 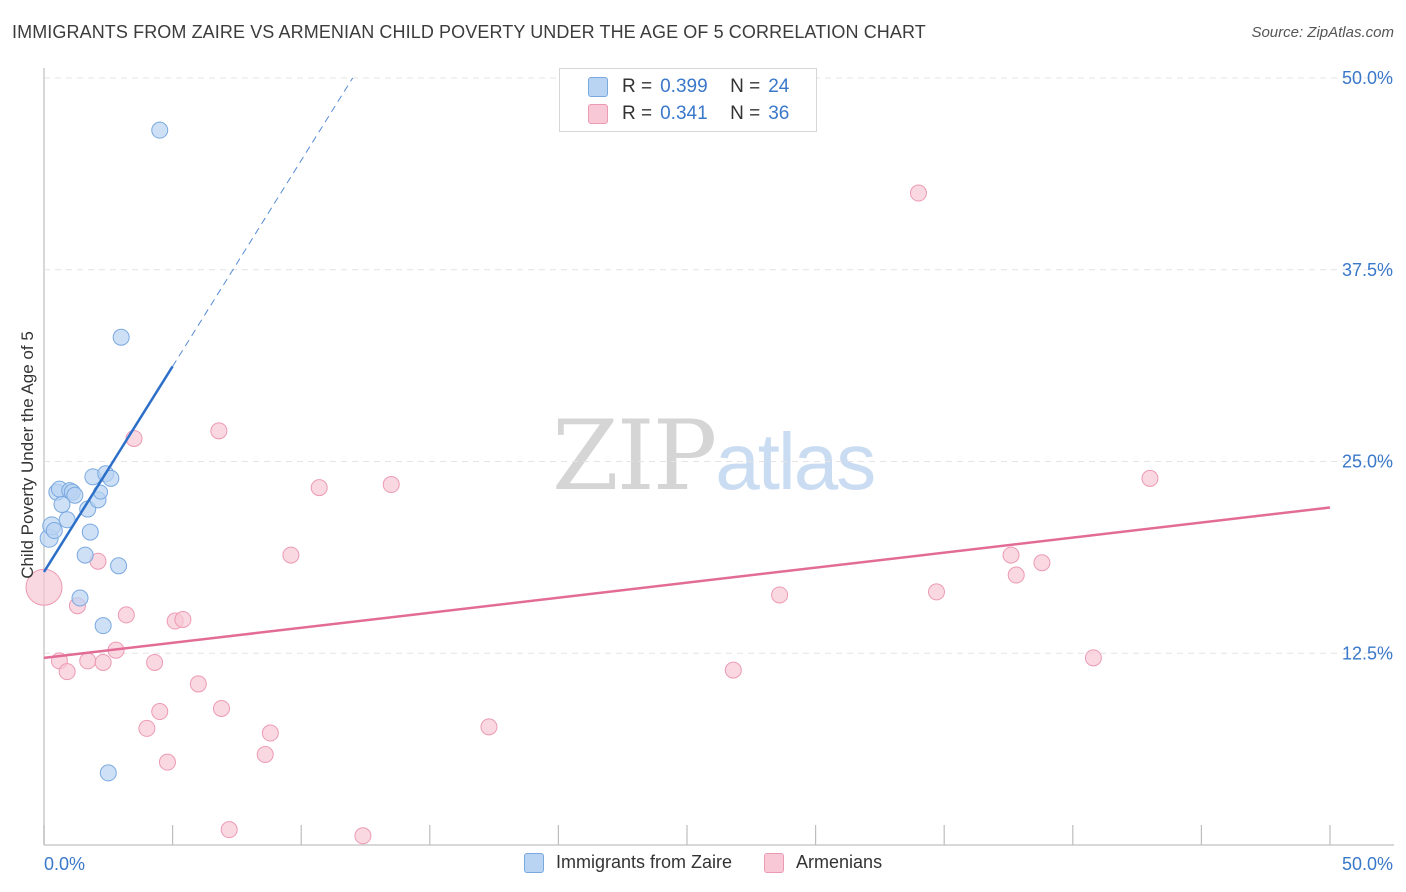 What do you see at coordinates (1367, 270) in the screenshot?
I see `y-tick-label: 37.5%` at bounding box center [1367, 270].